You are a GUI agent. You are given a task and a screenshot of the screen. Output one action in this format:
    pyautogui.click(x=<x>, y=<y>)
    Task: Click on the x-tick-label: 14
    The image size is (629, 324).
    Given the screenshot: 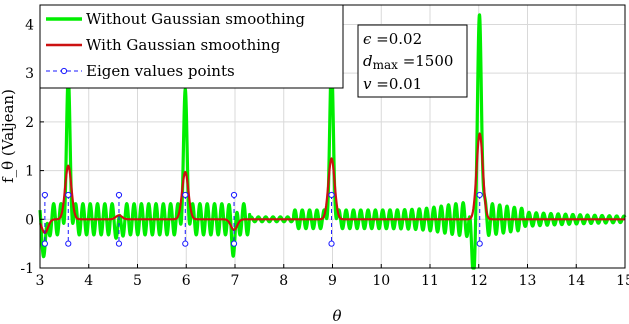 What is the action you would take?
    pyautogui.click(x=576, y=281)
    